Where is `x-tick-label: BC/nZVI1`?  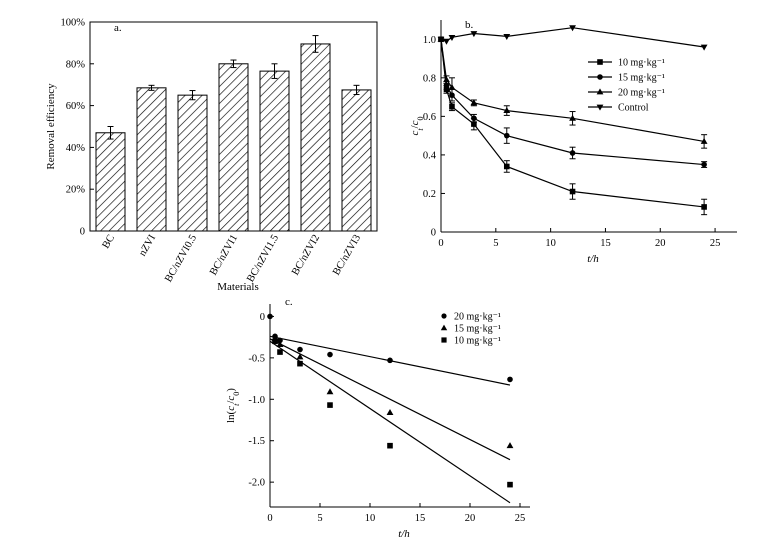 x-tick-label: BC/nZVI1 is located at coordinates (224, 255).